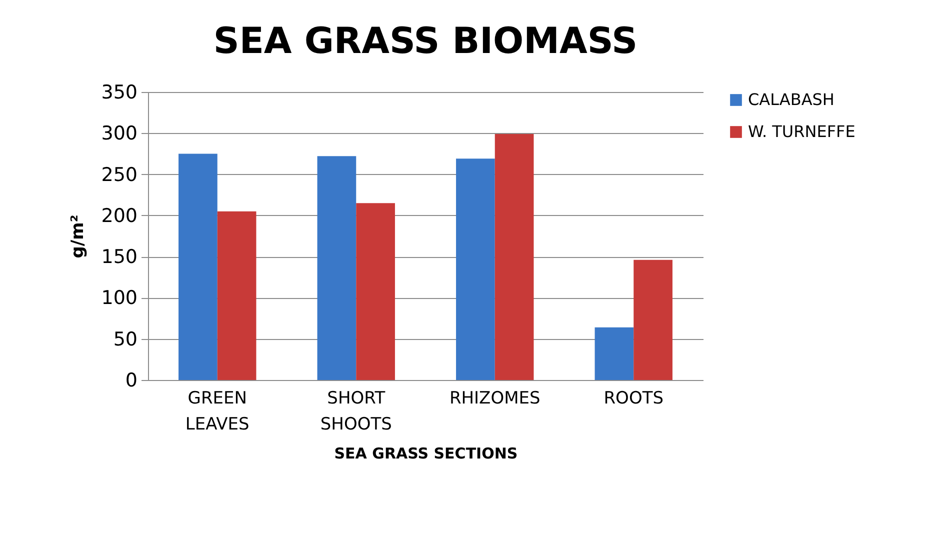 This screenshot has width=939, height=558. What do you see at coordinates (125, 339) in the screenshot?
I see `y-tick-label: 50` at bounding box center [125, 339].